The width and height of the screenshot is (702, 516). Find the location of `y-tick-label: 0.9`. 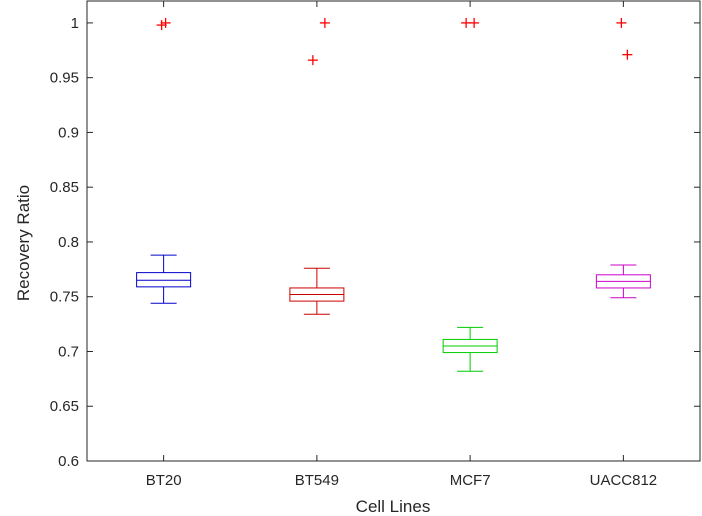

y-tick-label: 0.9 is located at coordinates (68, 132).